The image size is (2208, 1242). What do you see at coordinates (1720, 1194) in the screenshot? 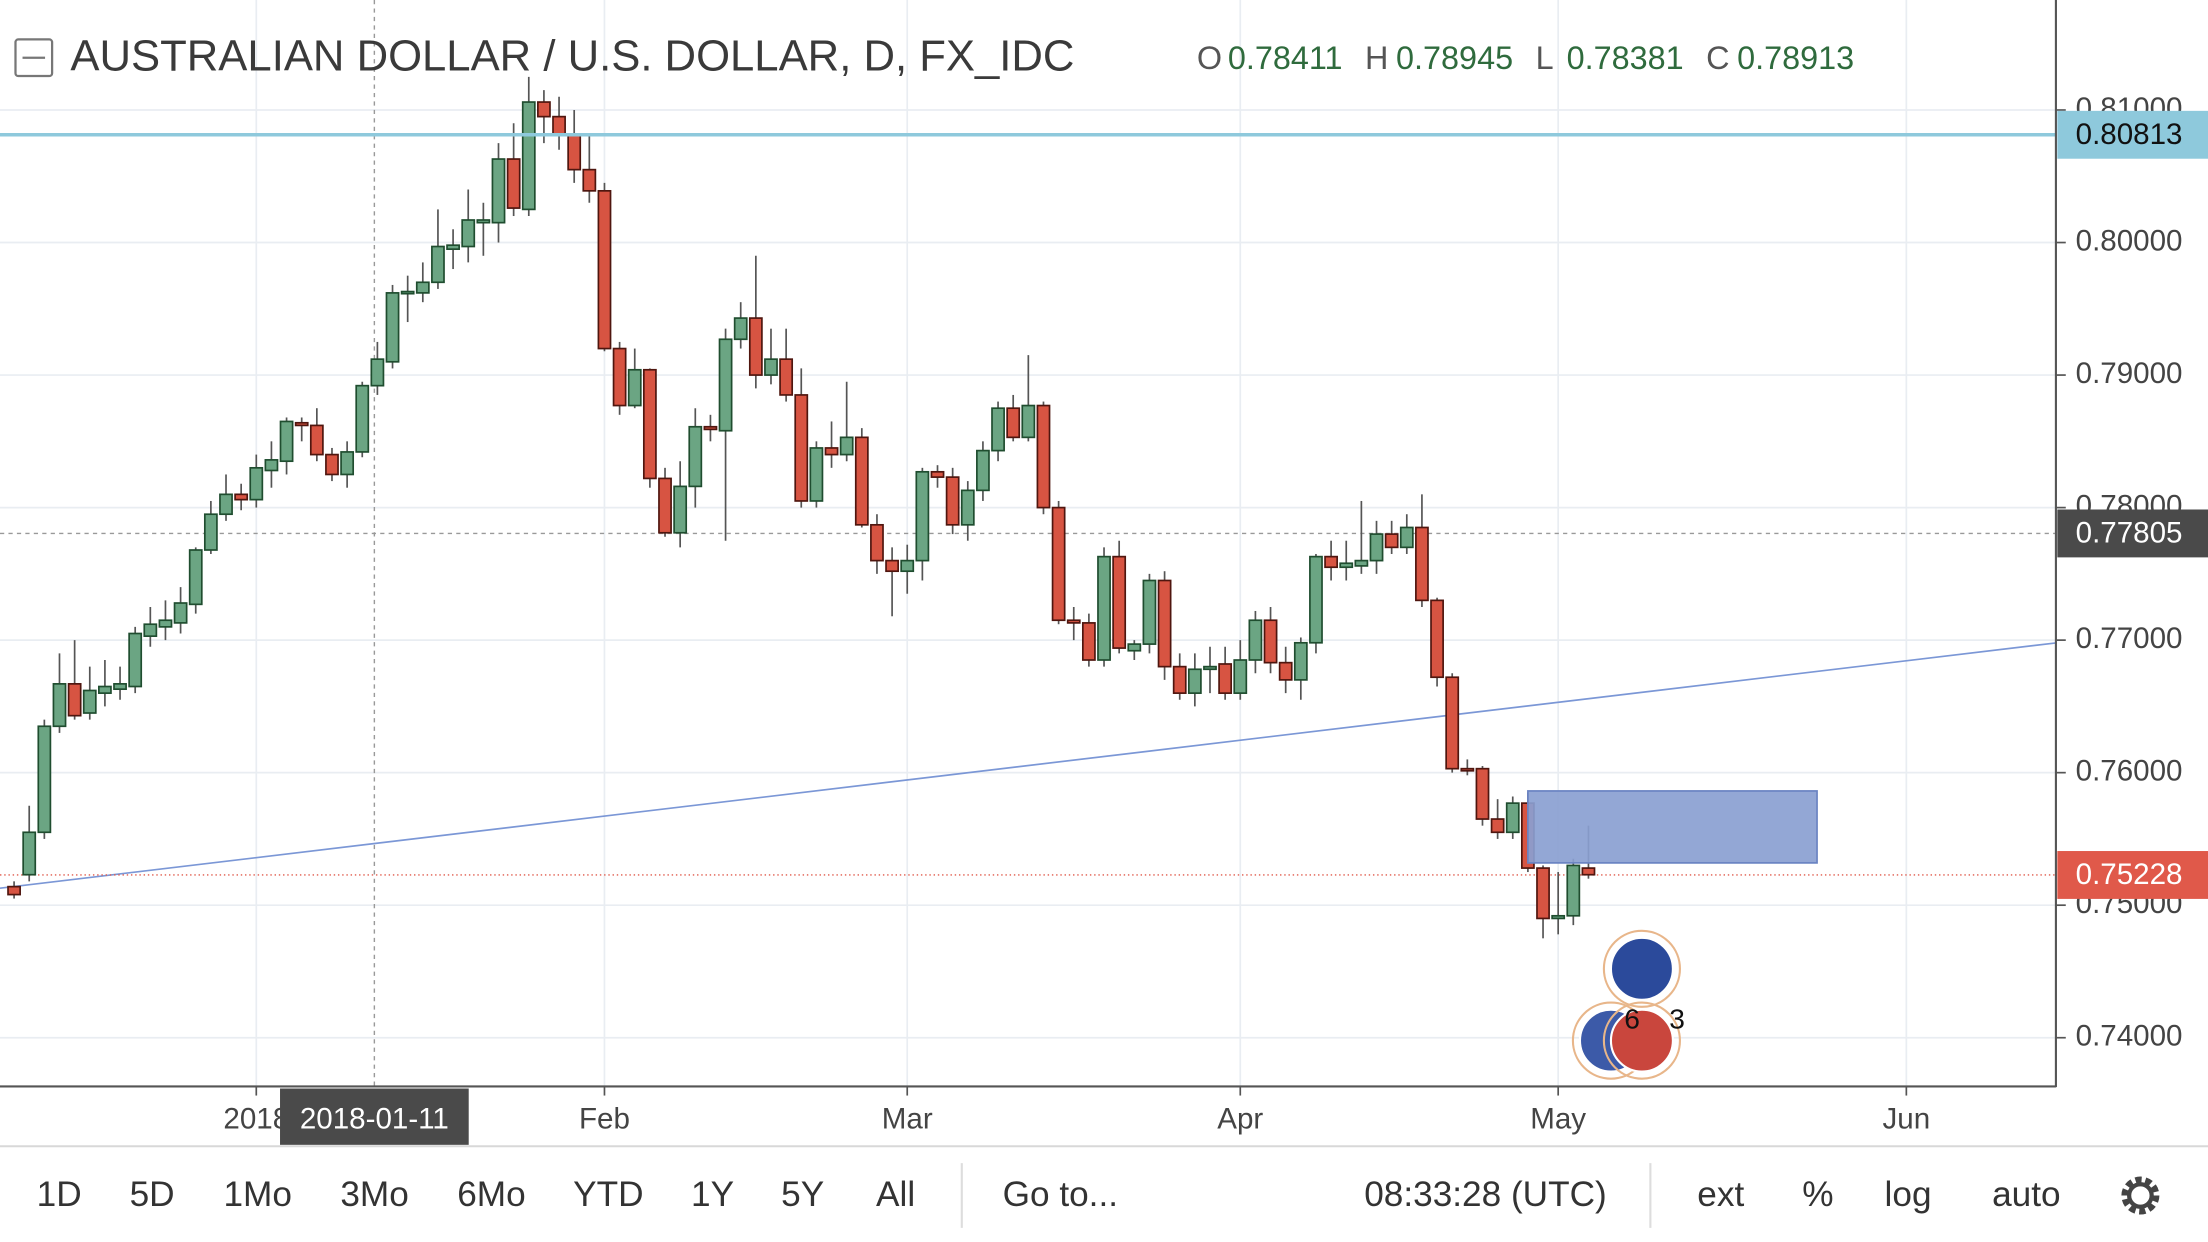
I see `option-button: ext` at bounding box center [1720, 1194].